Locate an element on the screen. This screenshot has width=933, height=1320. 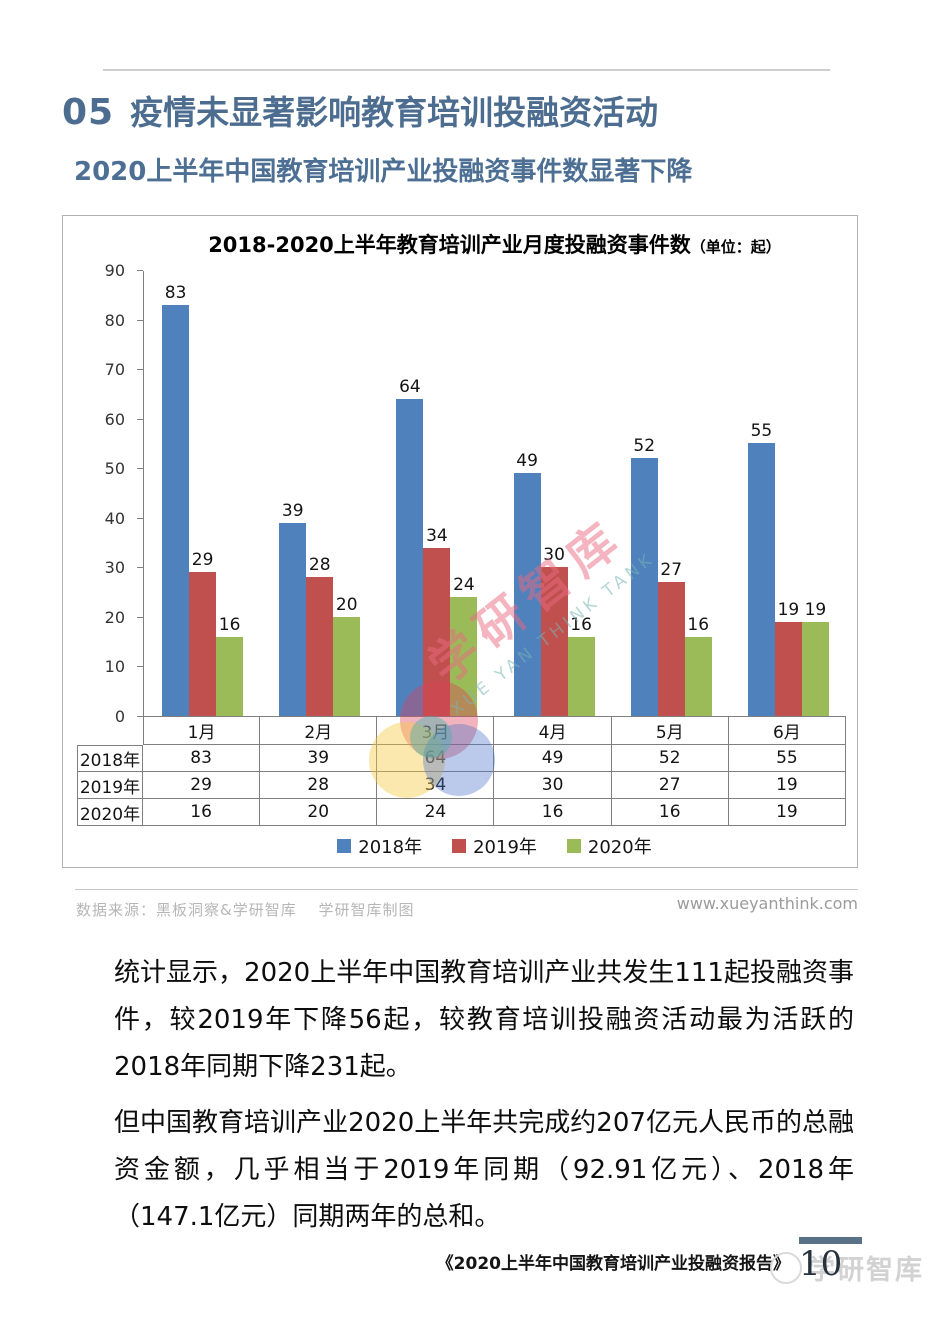
bar-group-4月: 49 30 16 is located at coordinates (554, 493).